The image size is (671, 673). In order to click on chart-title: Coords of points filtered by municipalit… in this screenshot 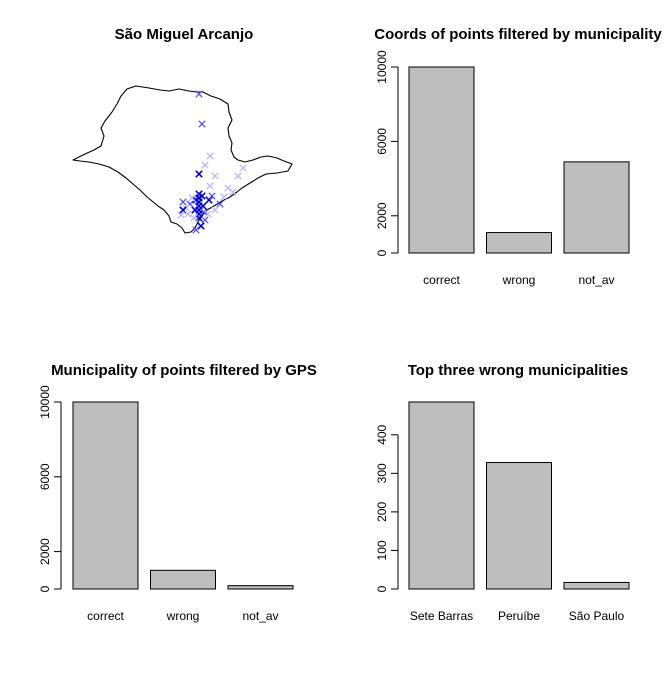, I will do `click(518, 34)`.